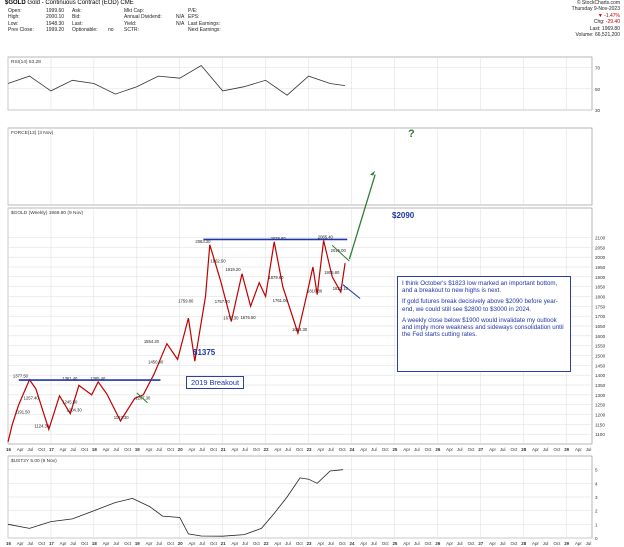 This screenshot has height=547, width=624. What do you see at coordinates (600, 415) in the screenshot?
I see `y-tick-label: 1200` at bounding box center [600, 415].